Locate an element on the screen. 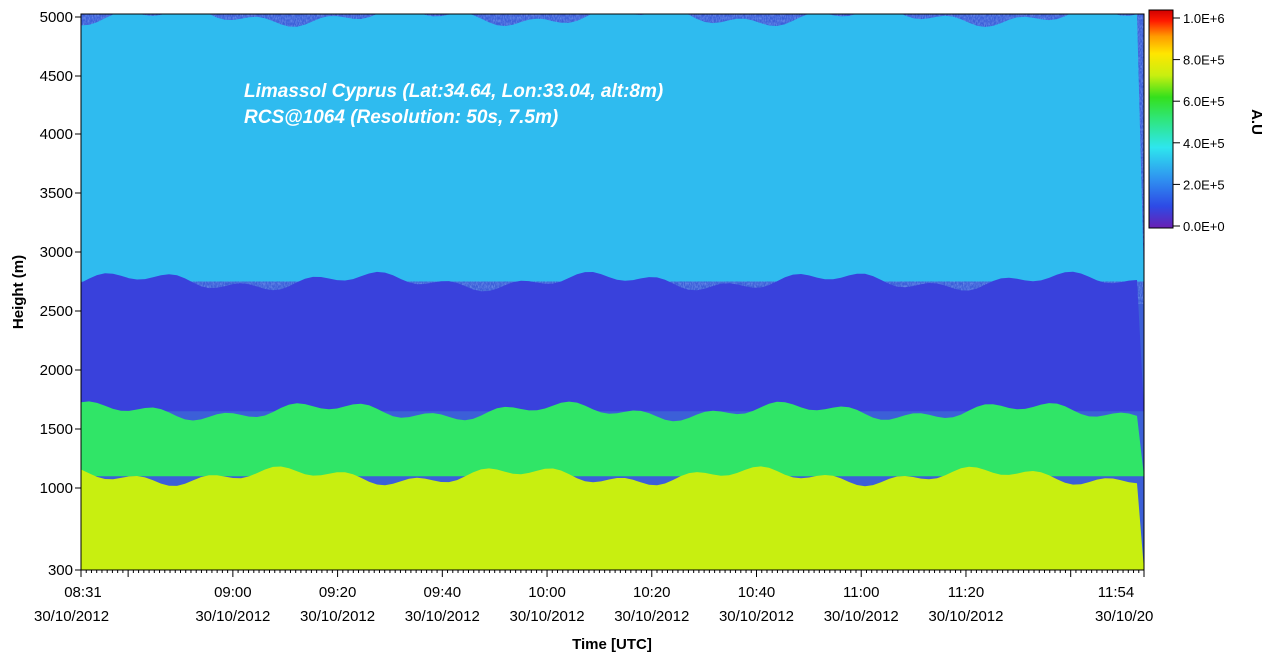 This screenshot has width=1271, height=665. y-tick-label: 5000 is located at coordinates (56, 17).